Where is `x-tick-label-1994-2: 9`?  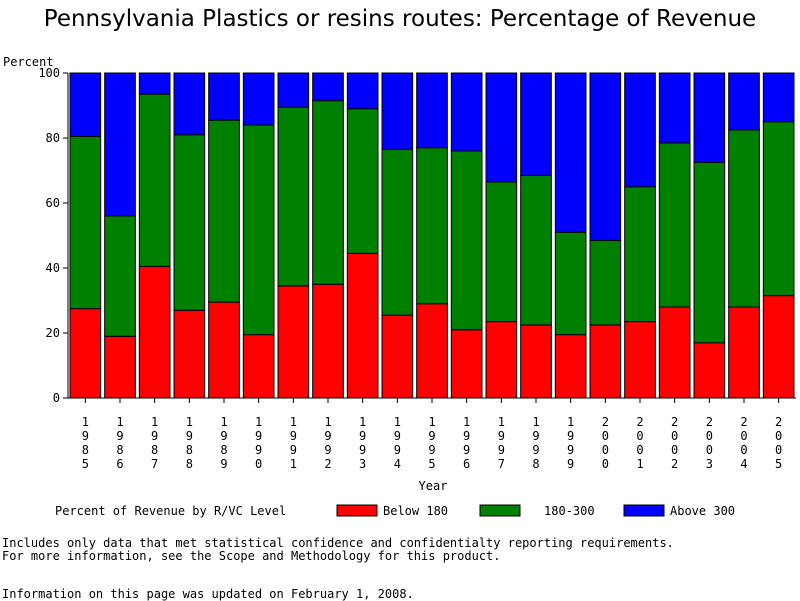 x-tick-label-1994-2: 9 is located at coordinates (397, 450).